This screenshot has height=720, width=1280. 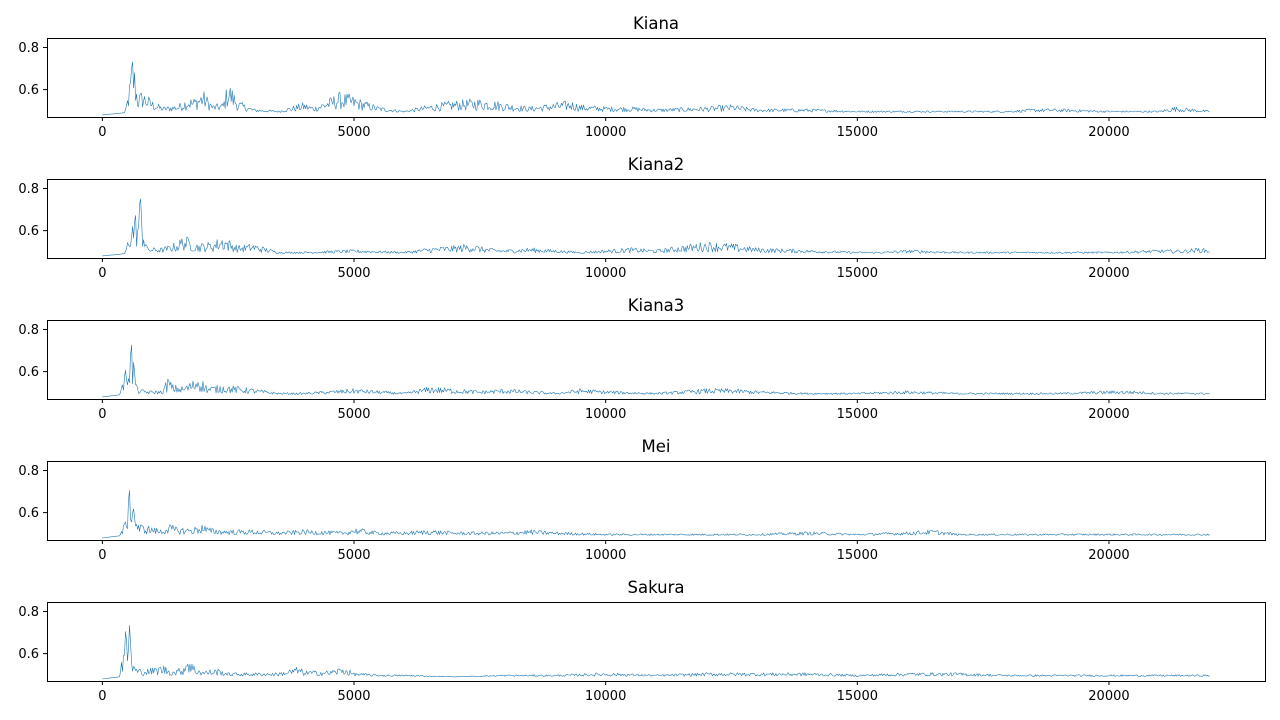 I want to click on subplot-title: Sakura, so click(x=656, y=587).